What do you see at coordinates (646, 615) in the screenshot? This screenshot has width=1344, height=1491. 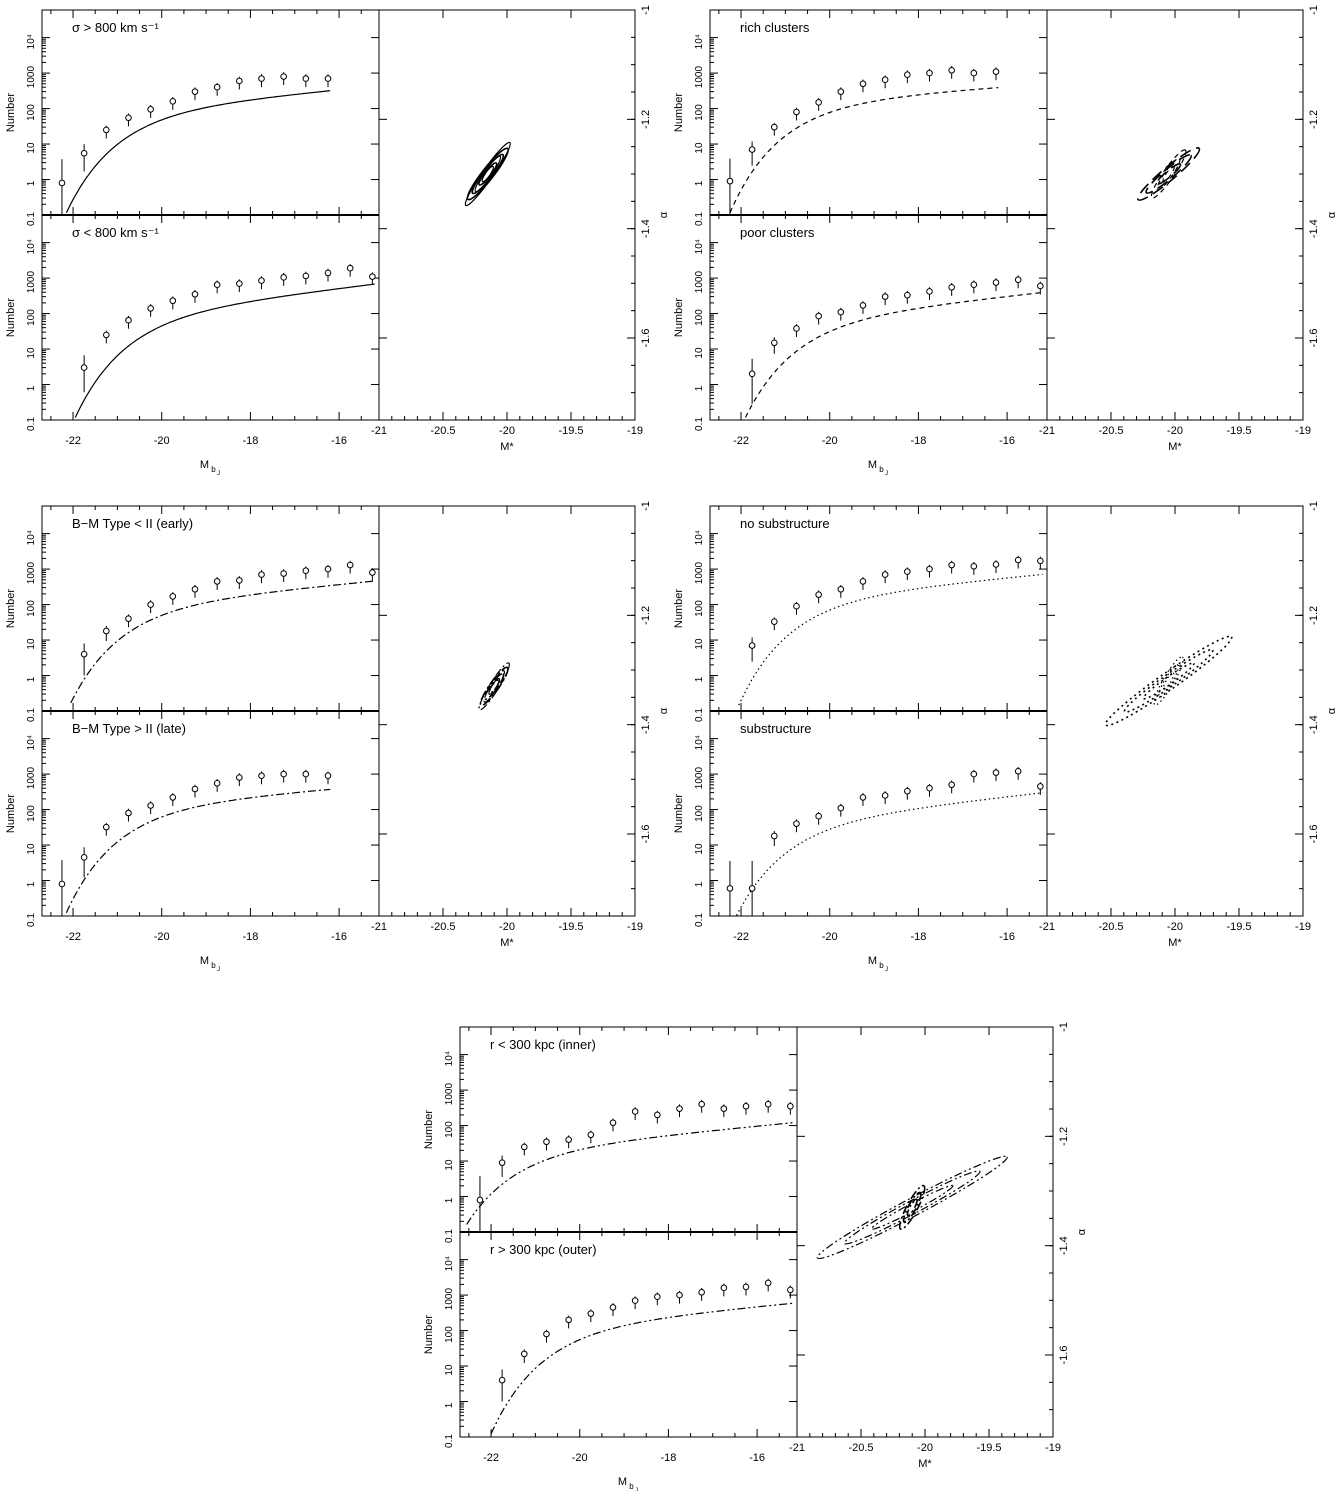 I see `y-tick-label: -1.2` at bounding box center [646, 615].